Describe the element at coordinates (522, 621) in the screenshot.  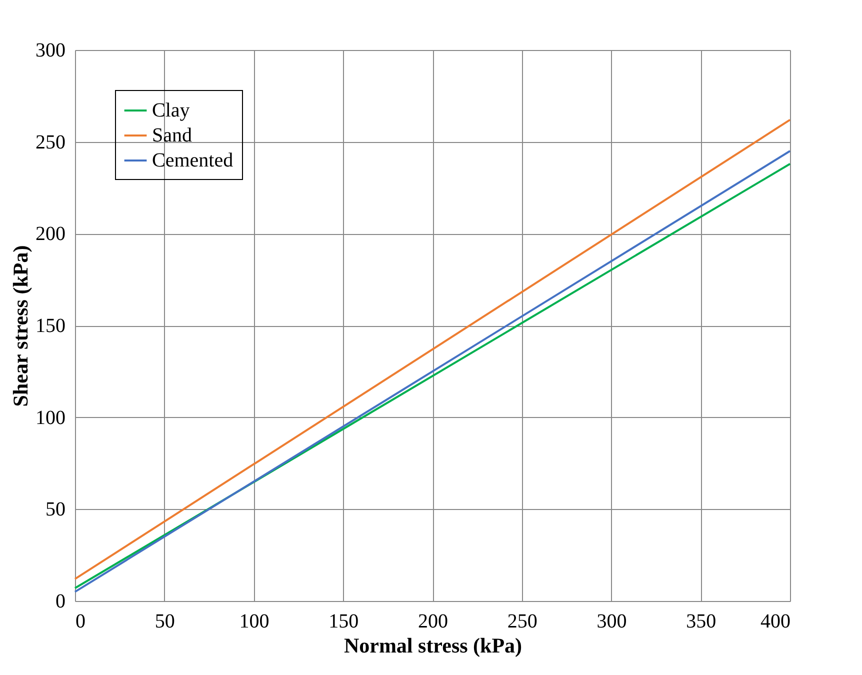
I see `x-tick-label: 250` at that location.